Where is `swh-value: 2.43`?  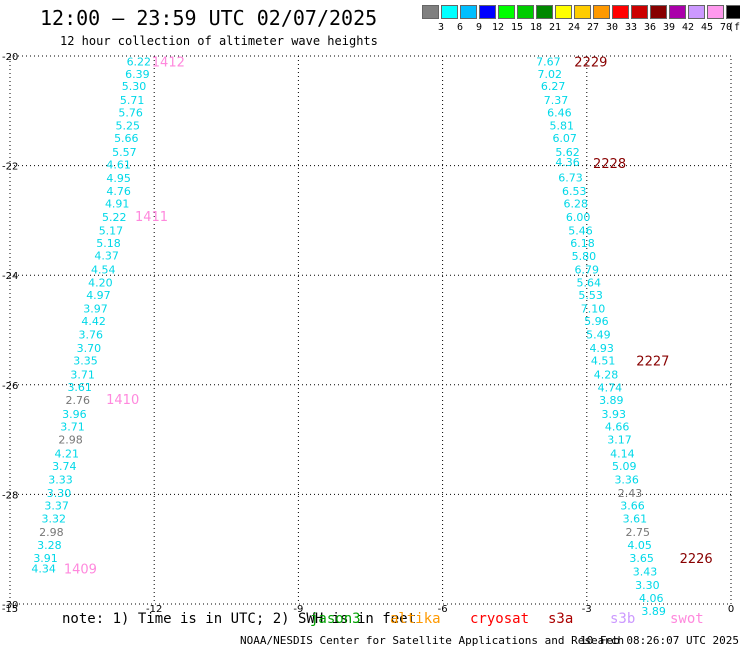 swh-value: 2.43 is located at coordinates (630, 493).